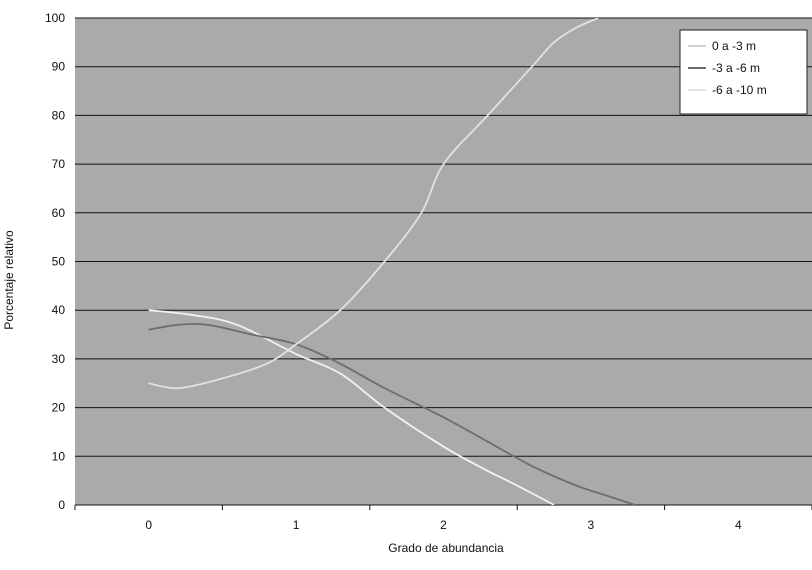 The width and height of the screenshot is (812, 570). I want to click on y-tick-label: 20, so click(59, 408).